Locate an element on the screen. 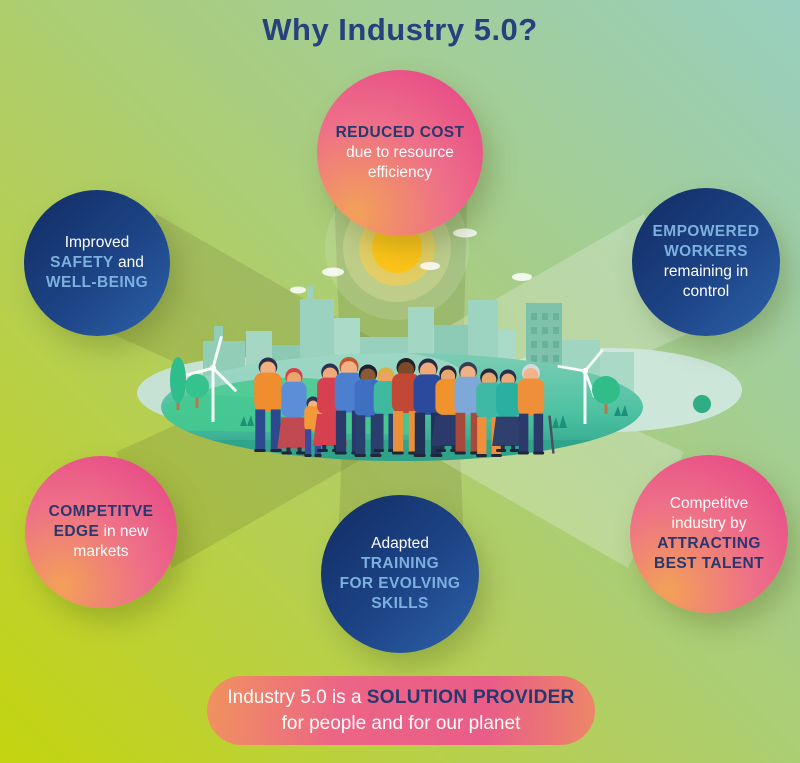  people-group is located at coordinates (404, 407).